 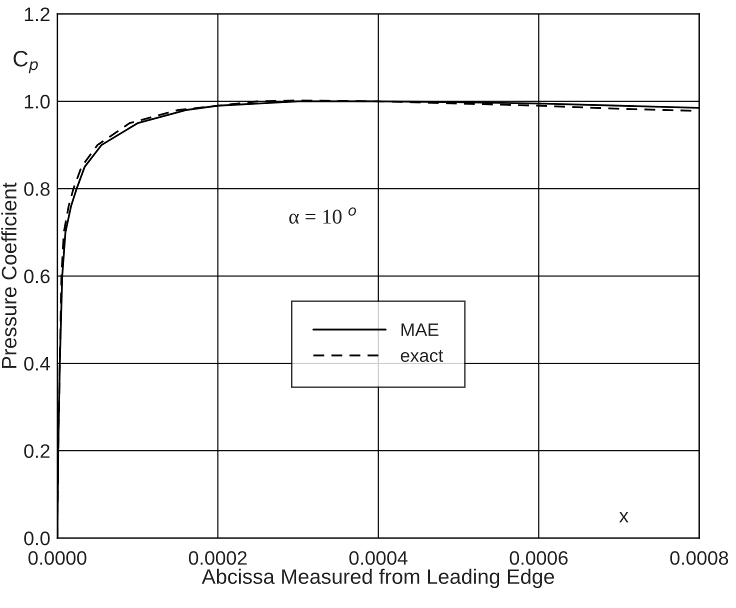 I want to click on text: C$_{p}$, so click(x=26, y=62).